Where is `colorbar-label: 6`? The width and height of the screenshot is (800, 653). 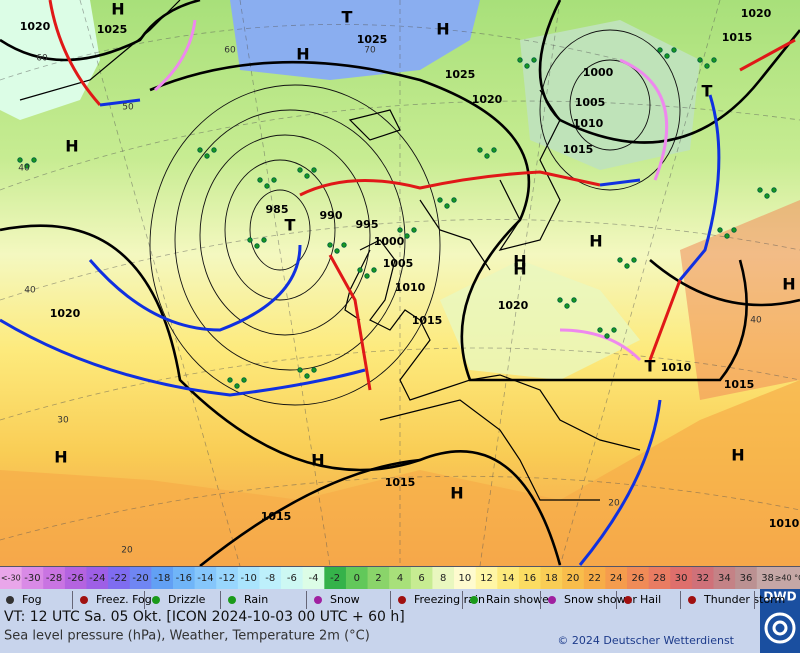 colorbar-label: 6 is located at coordinates (421, 578).